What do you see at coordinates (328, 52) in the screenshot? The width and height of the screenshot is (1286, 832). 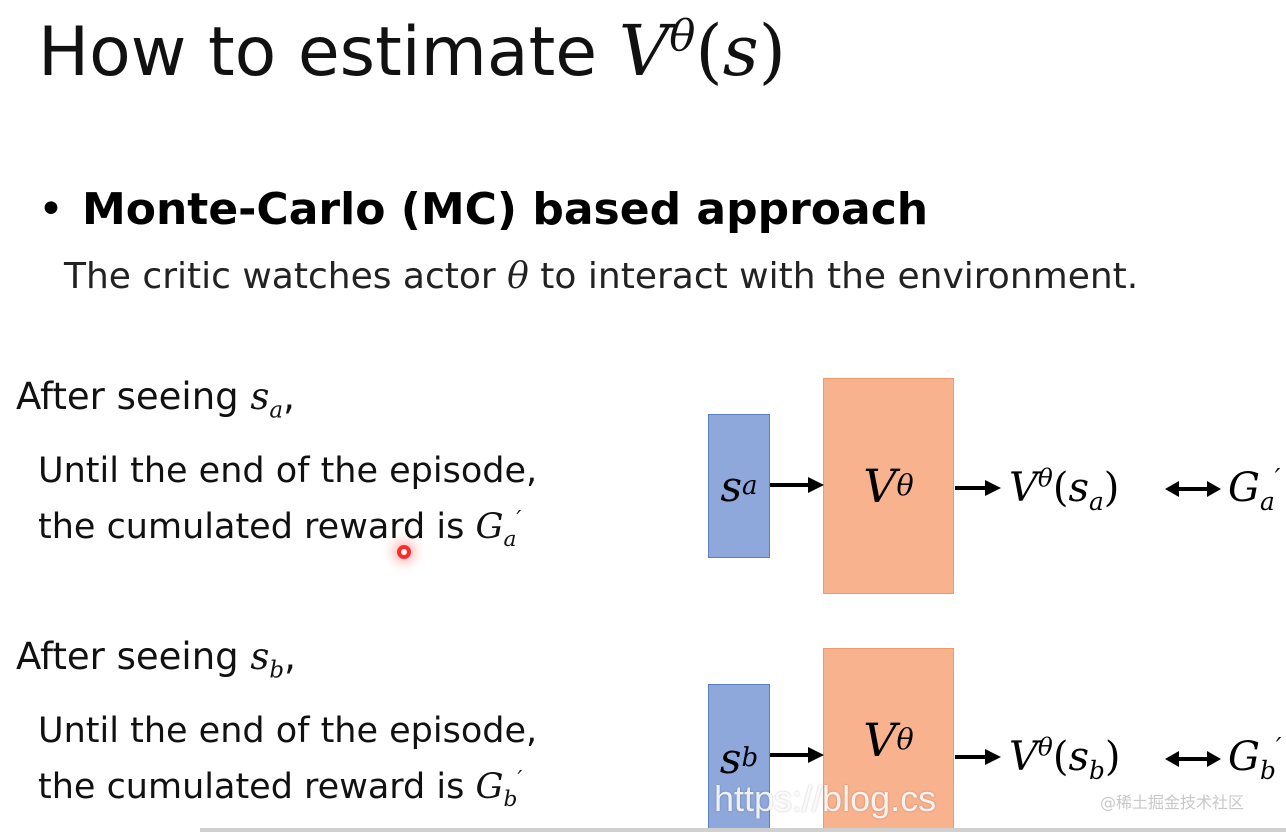 I see `title-text: How to estimate` at bounding box center [328, 52].